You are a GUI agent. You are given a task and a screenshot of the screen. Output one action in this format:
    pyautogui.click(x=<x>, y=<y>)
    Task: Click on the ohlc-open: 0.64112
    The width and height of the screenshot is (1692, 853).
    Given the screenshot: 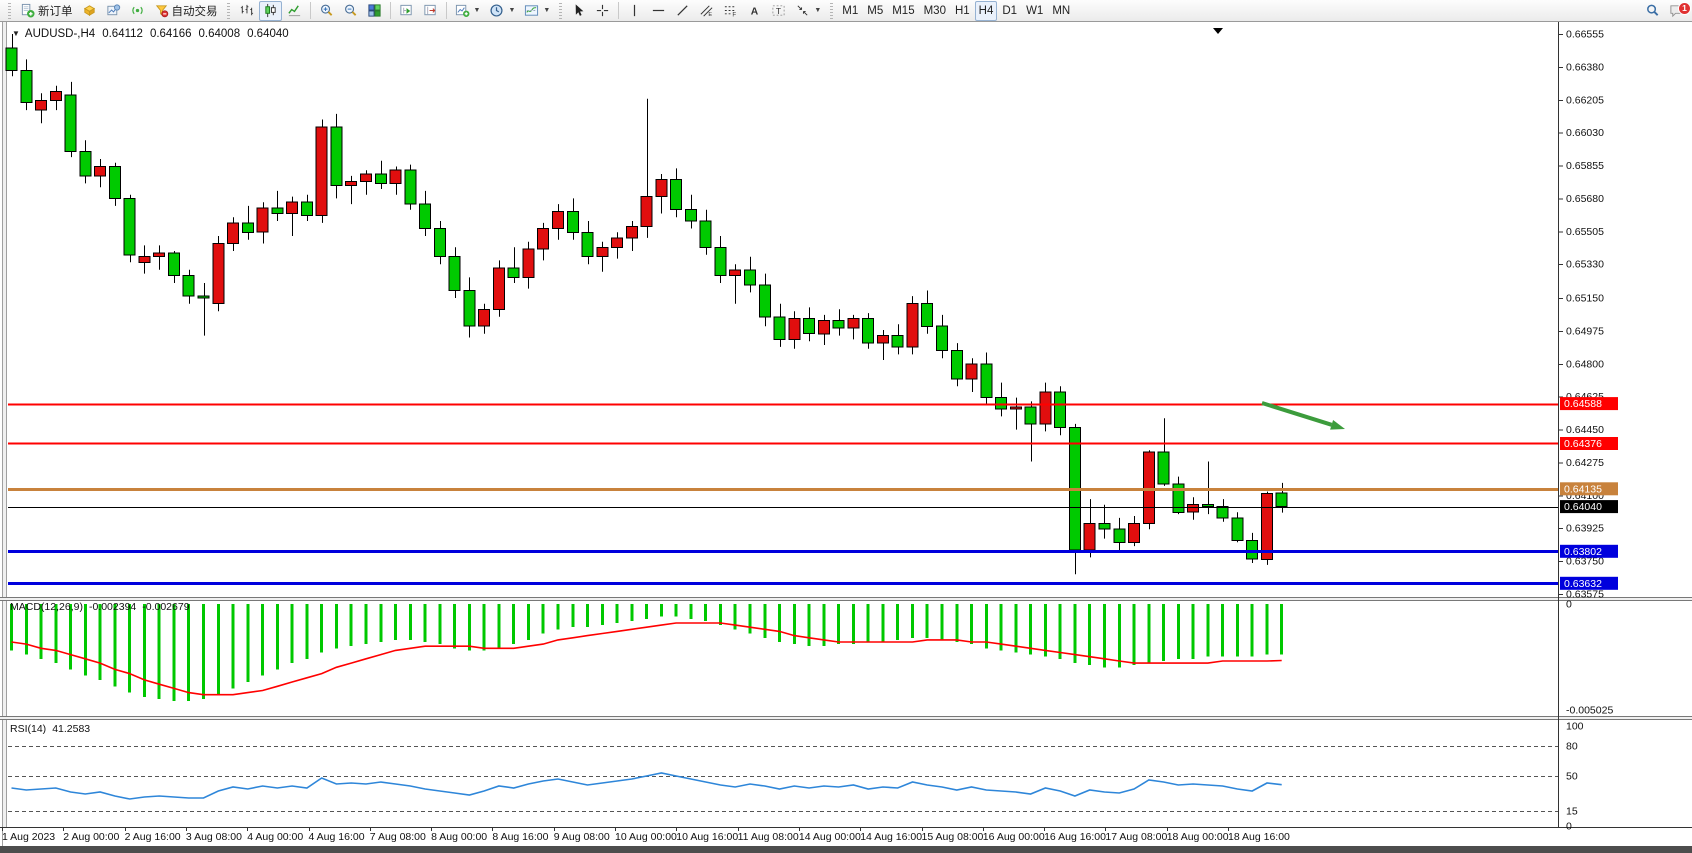 What is the action you would take?
    pyautogui.click(x=122, y=34)
    